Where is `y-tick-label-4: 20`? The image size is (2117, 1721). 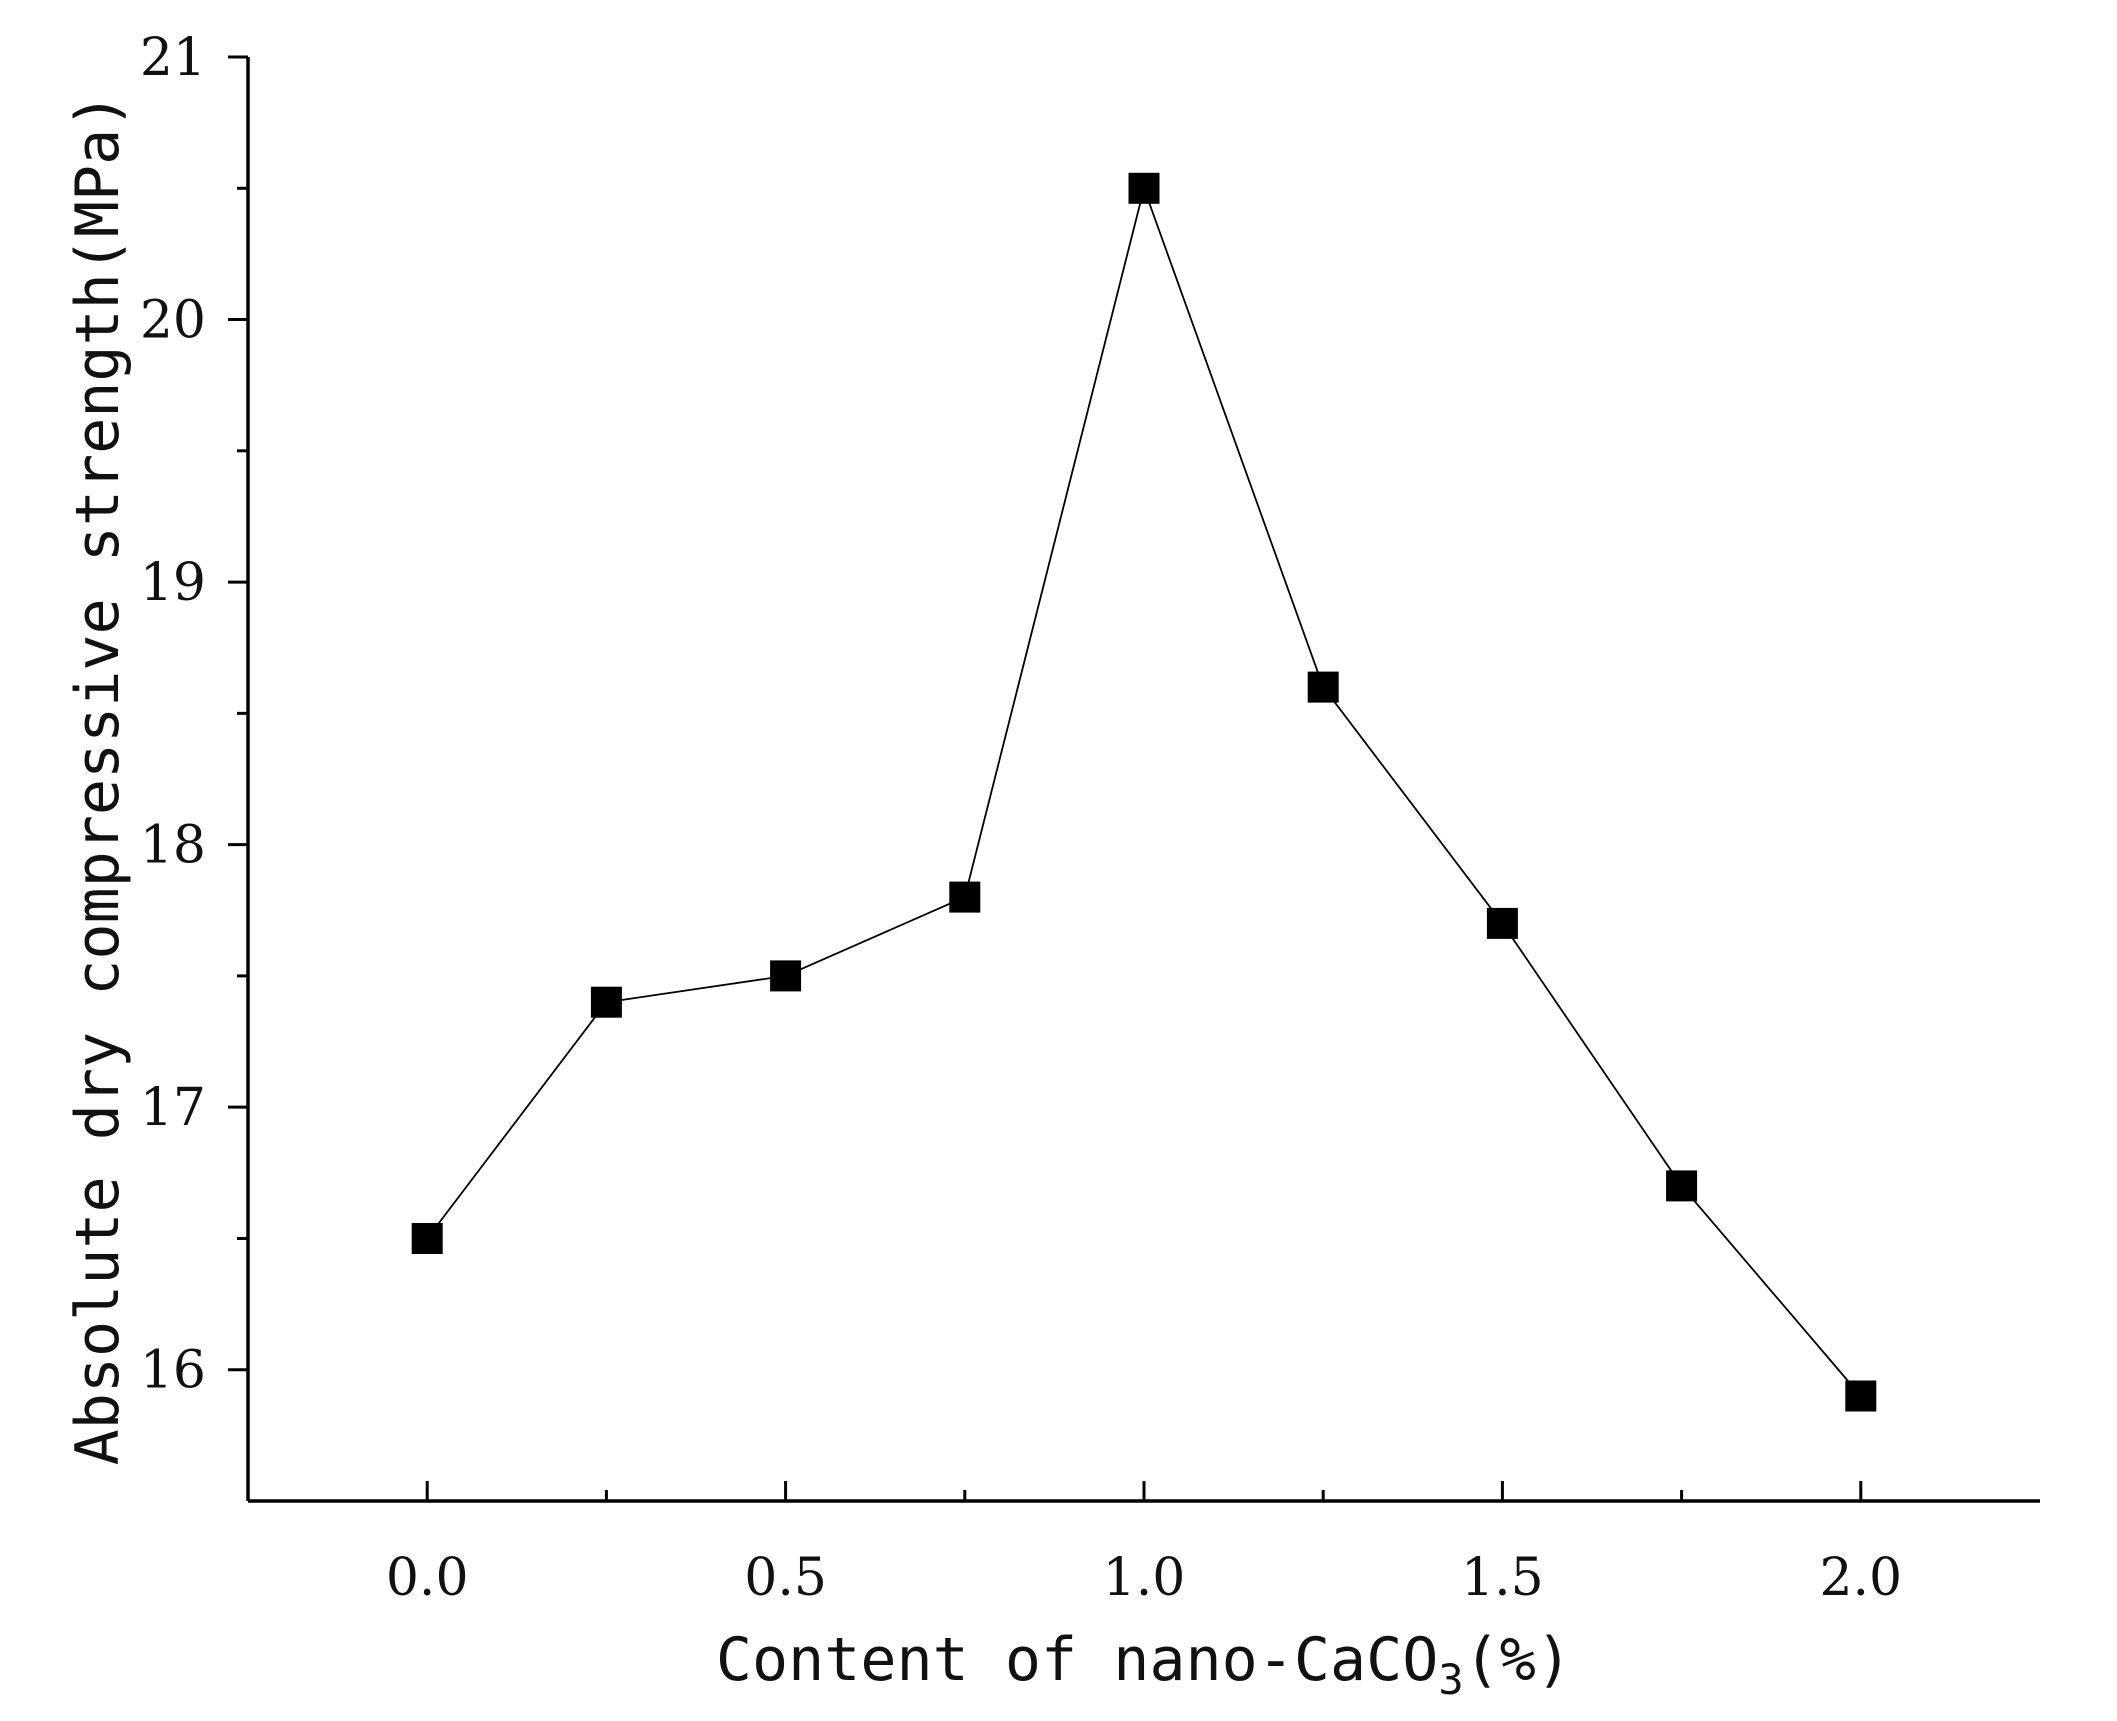 y-tick-label-4: 20 is located at coordinates (173, 321).